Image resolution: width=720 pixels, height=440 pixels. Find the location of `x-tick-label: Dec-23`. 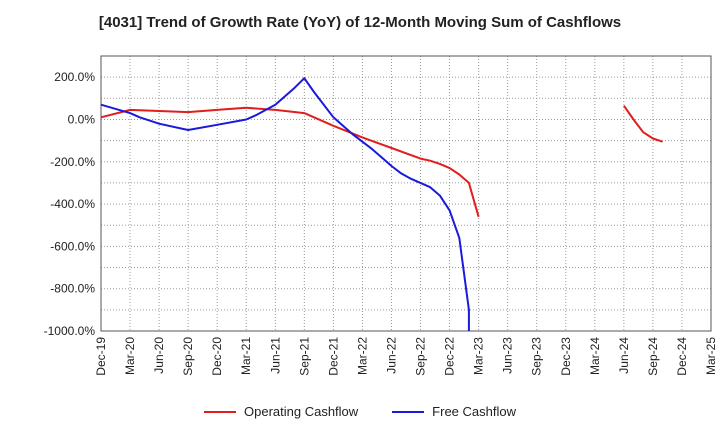

x-tick-label: Dec-23 is located at coordinates (566, 356).